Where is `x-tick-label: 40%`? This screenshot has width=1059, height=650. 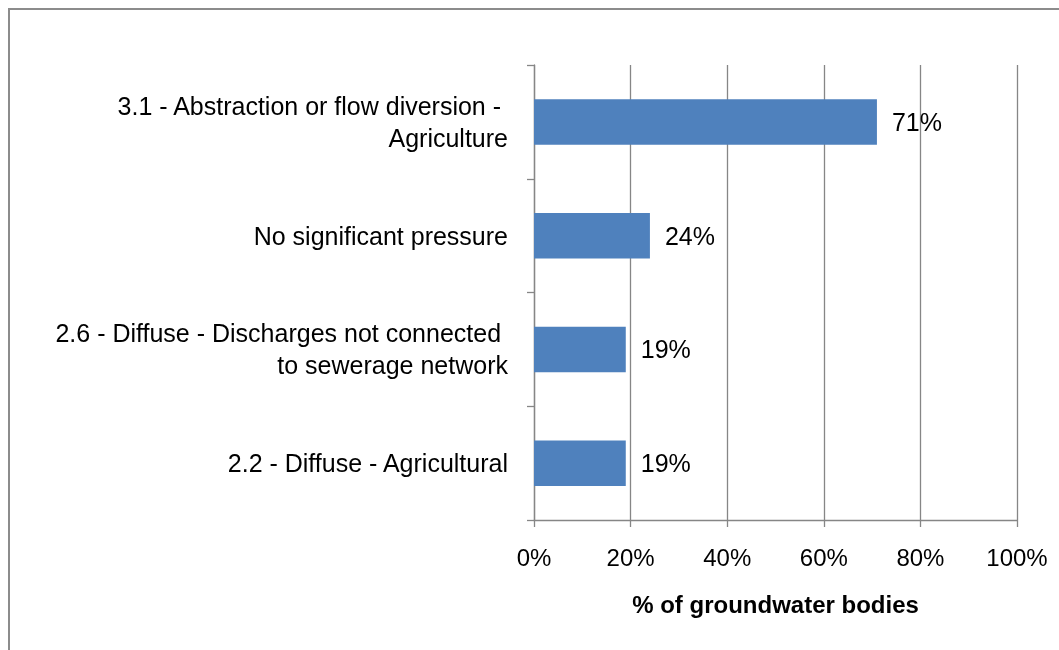
x-tick-label: 40% is located at coordinates (727, 557).